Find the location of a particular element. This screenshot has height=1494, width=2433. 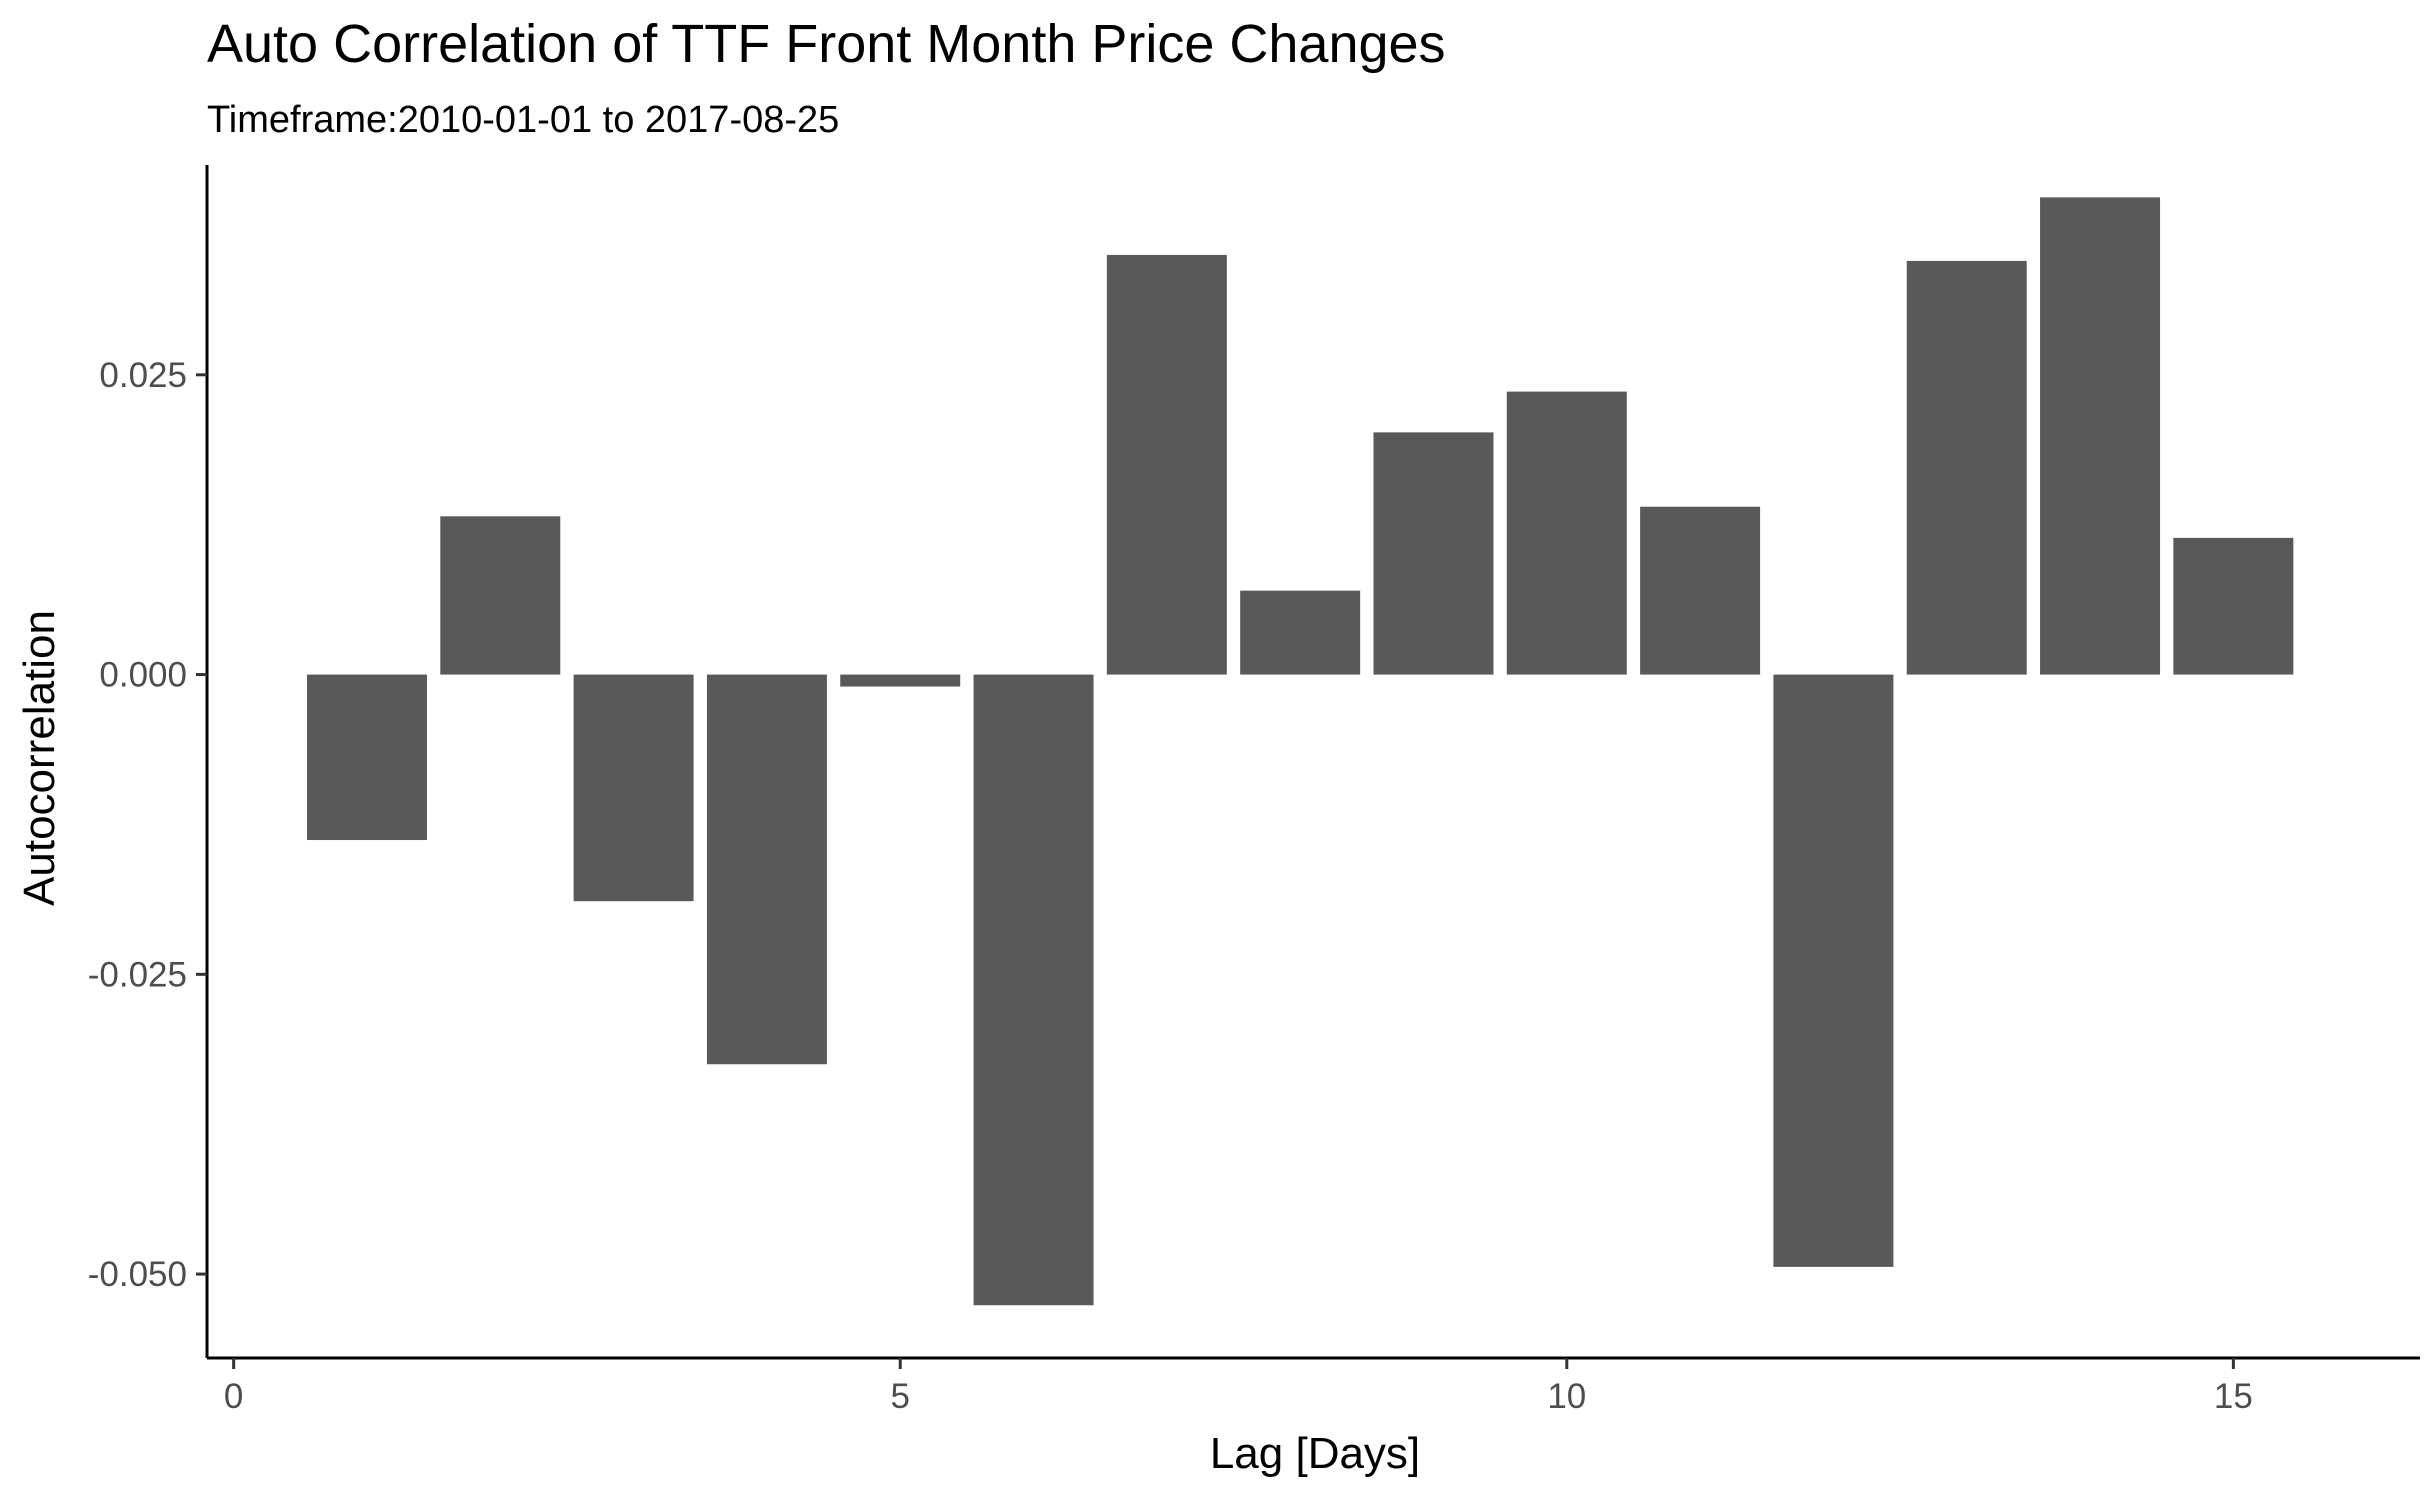

x-axis-title: Lag [Days] is located at coordinates (1315, 1453).